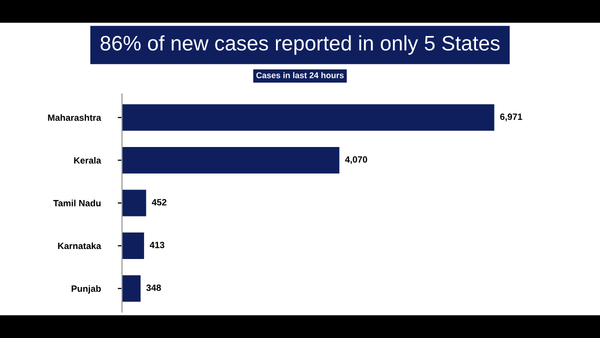 The image size is (600, 338). What do you see at coordinates (356, 160) in the screenshot?
I see `data-label: 4,070` at bounding box center [356, 160].